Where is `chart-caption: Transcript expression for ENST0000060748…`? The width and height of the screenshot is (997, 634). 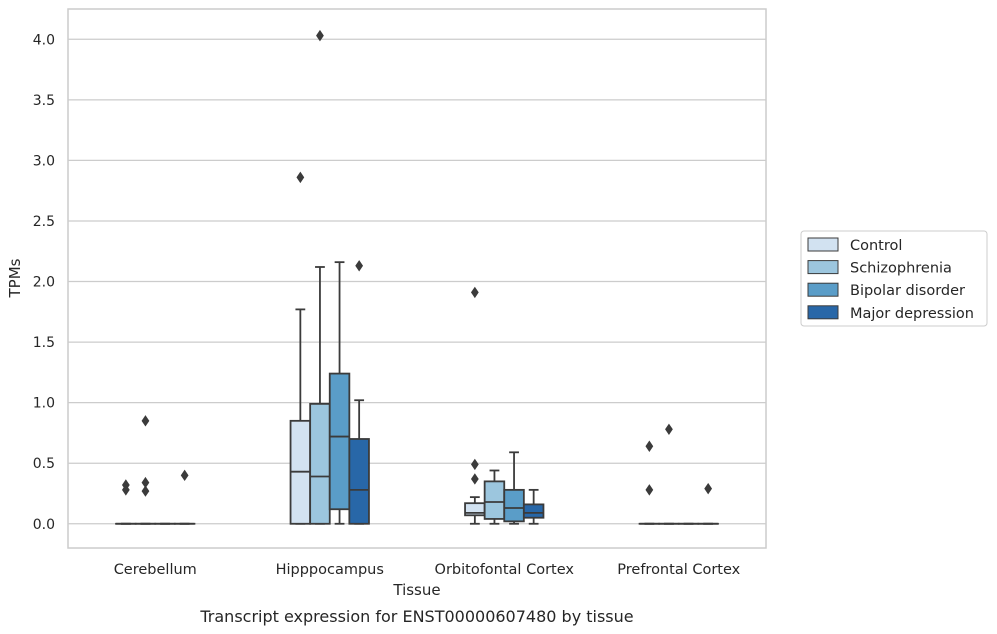
chart-caption: Transcript expression for ENST0000060748… is located at coordinates (416, 616).